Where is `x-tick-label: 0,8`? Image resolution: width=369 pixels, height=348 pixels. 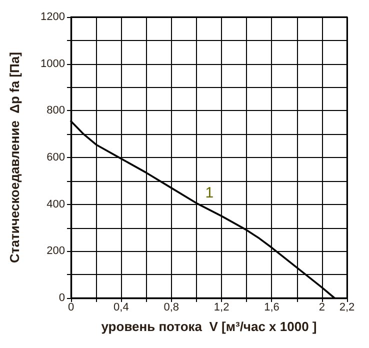 x-tick-label: 0,8 is located at coordinates (172, 308).